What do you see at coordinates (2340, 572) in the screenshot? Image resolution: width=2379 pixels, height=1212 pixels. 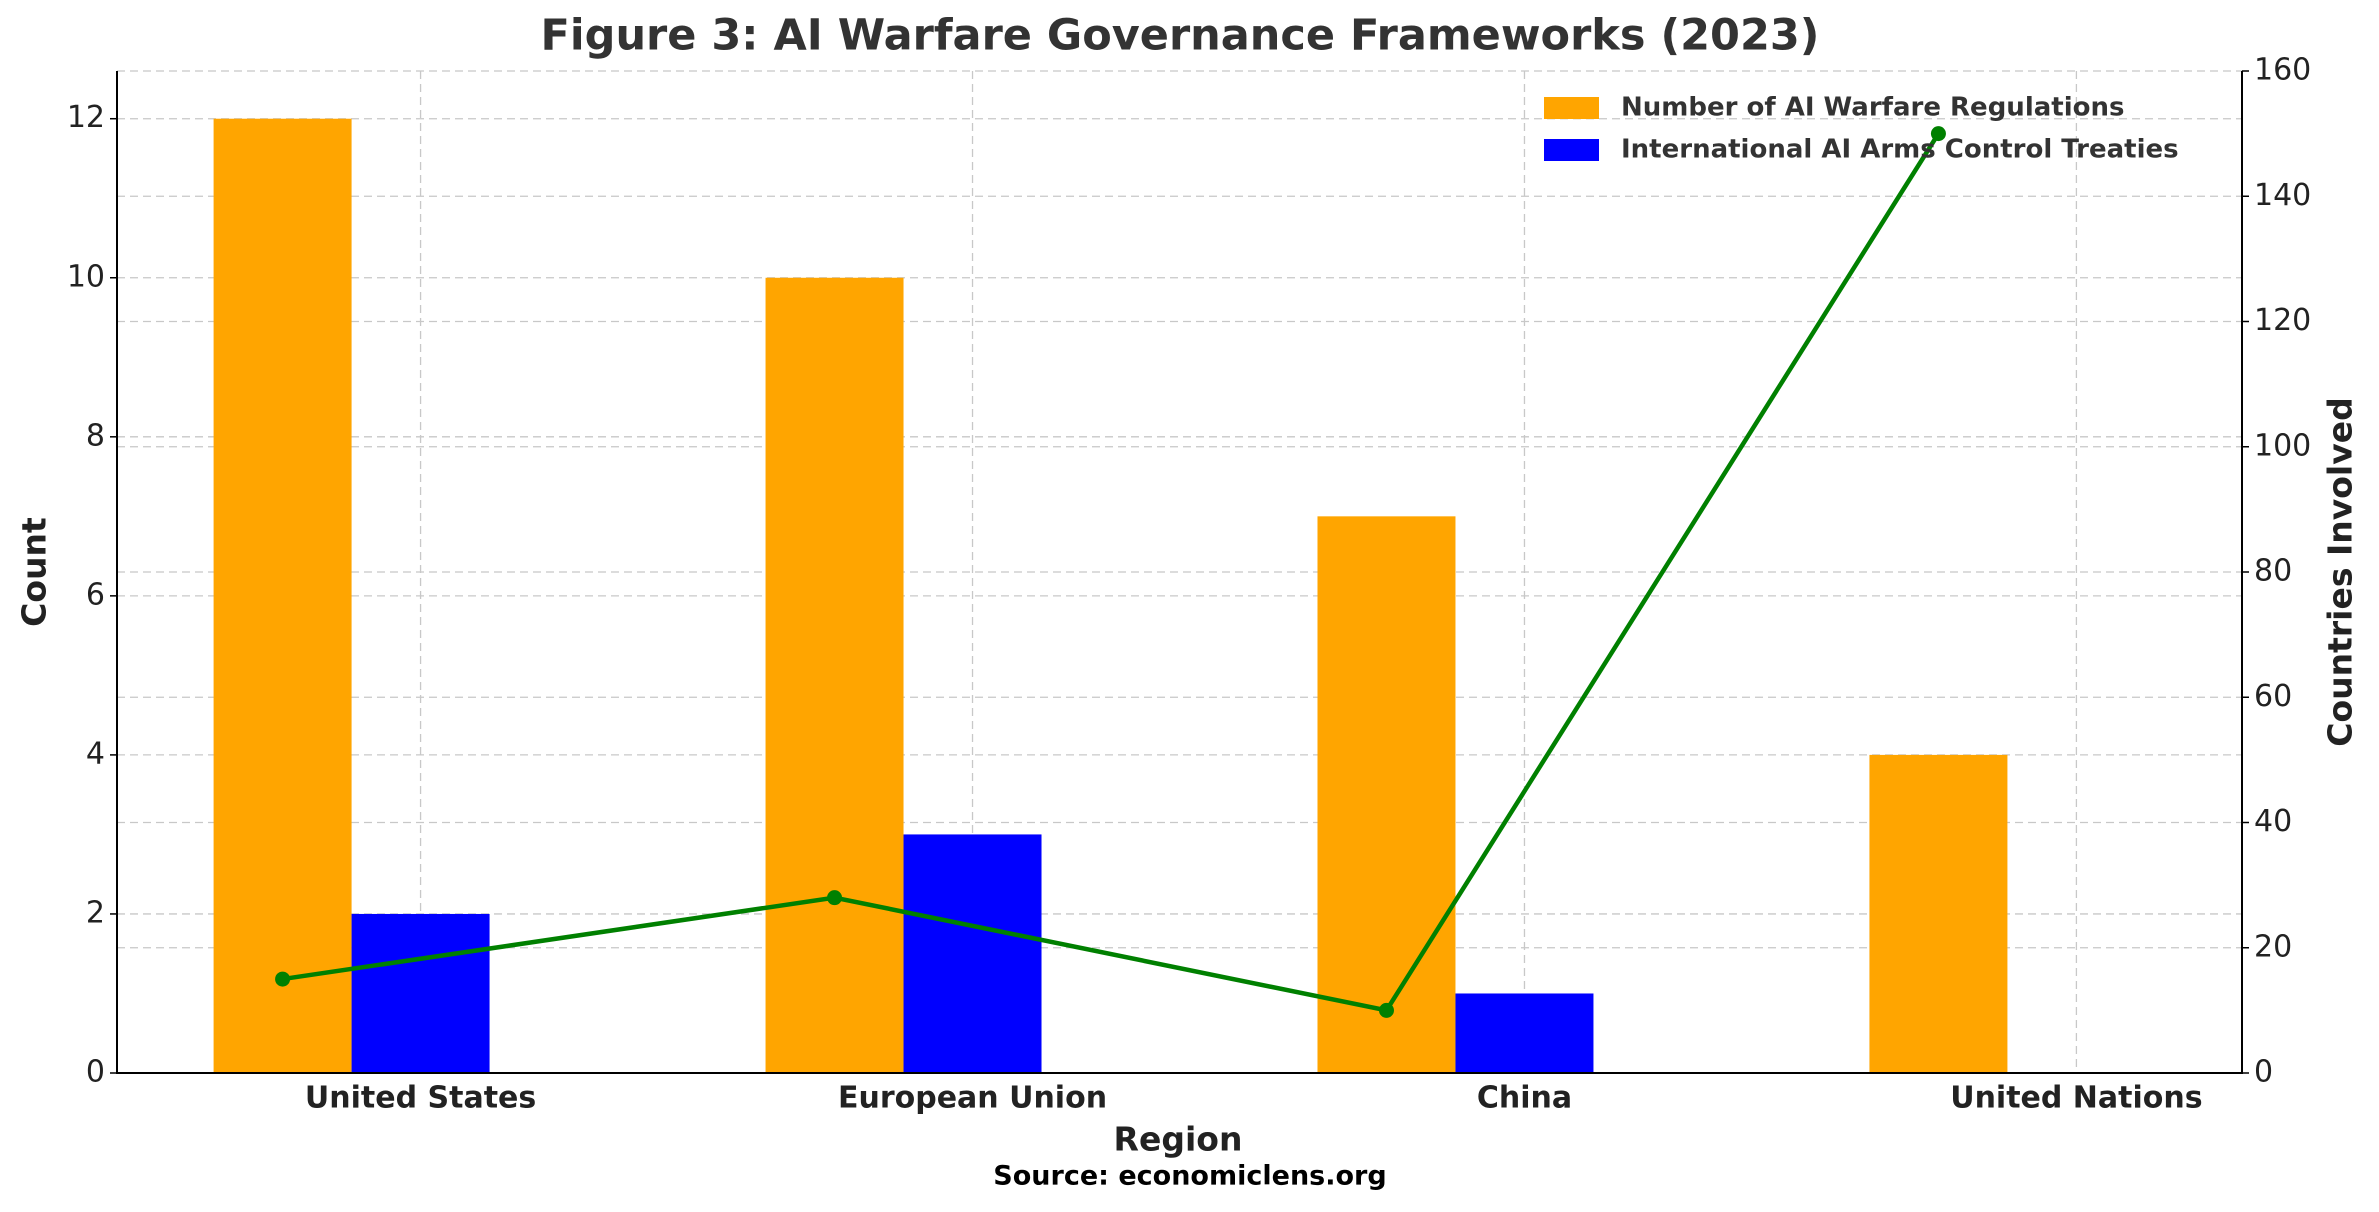 I see `y2-axis-label: Countries Involved` at bounding box center [2340, 572].